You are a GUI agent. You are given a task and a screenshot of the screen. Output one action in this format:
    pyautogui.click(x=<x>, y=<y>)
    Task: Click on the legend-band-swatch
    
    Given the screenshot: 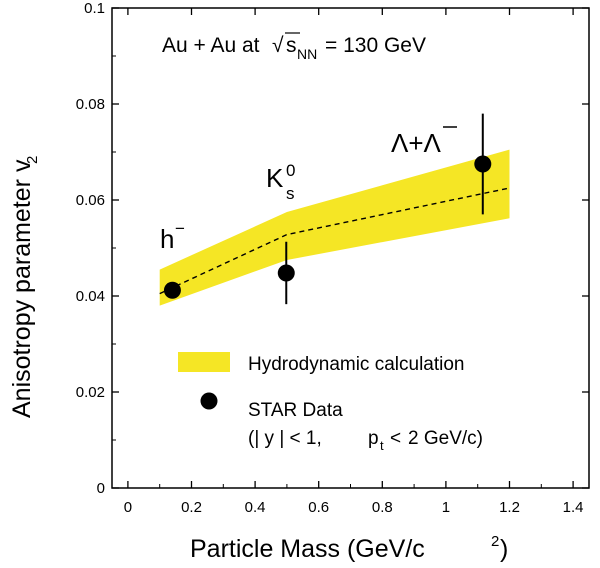 What is the action you would take?
    pyautogui.click(x=204, y=362)
    